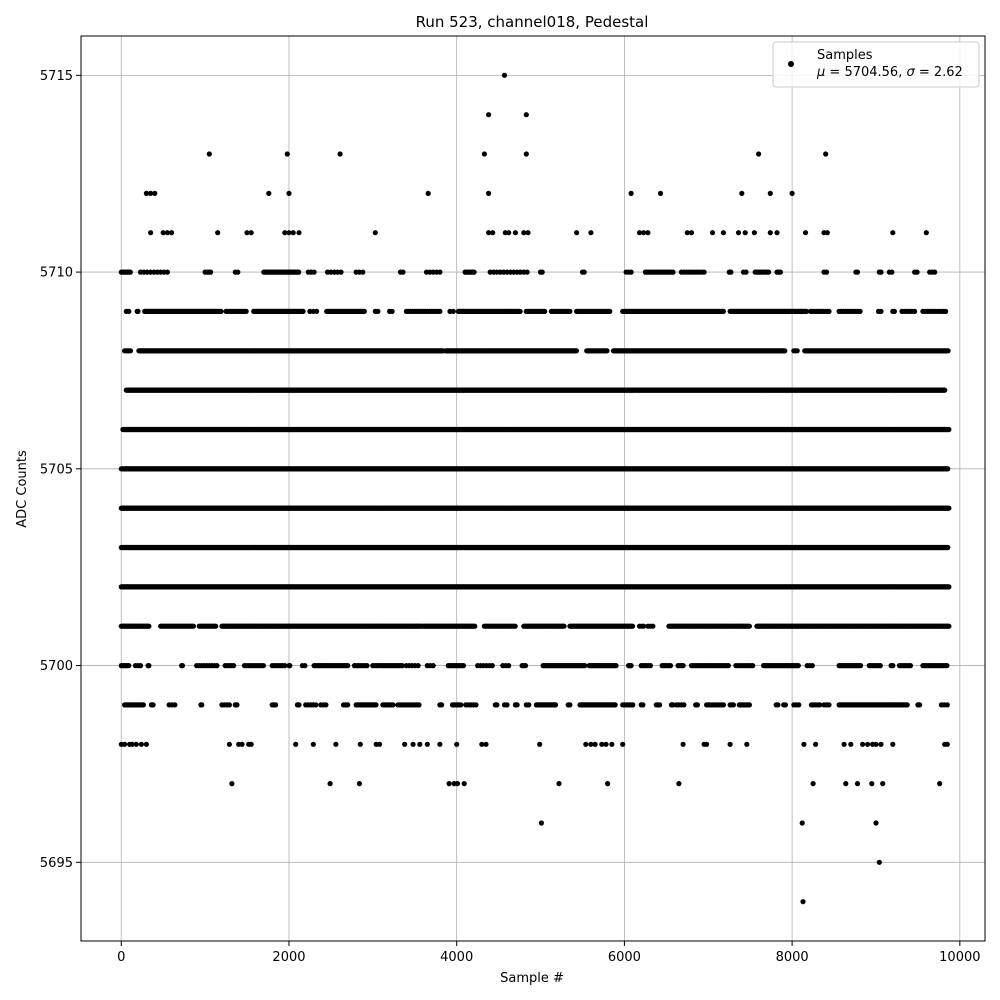 This screenshot has width=1000, height=1000. What do you see at coordinates (532, 22) in the screenshot?
I see `chart-title: Run 523, channel018, Pedestal` at bounding box center [532, 22].